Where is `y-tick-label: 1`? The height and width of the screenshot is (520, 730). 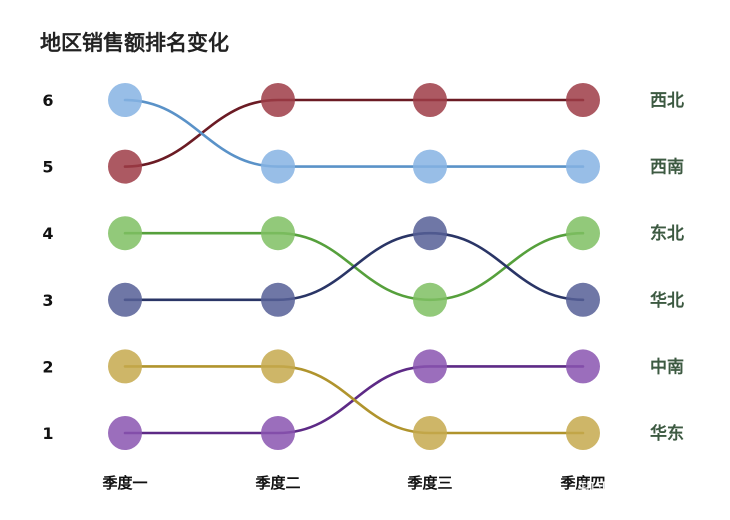
y-tick-label: 1 is located at coordinates (47, 433).